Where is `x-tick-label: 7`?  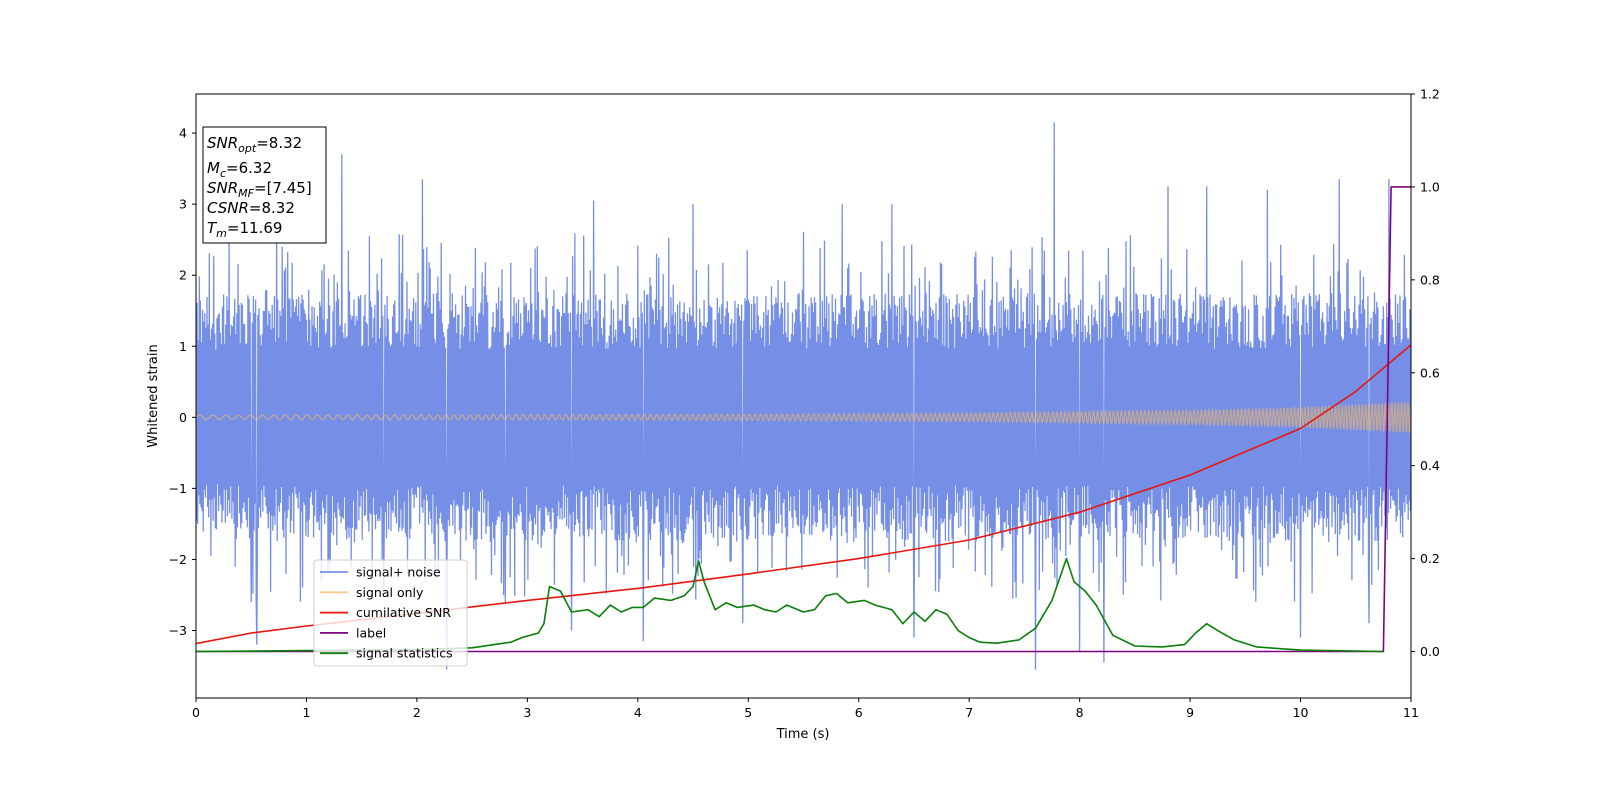
x-tick-label: 7 is located at coordinates (969, 712).